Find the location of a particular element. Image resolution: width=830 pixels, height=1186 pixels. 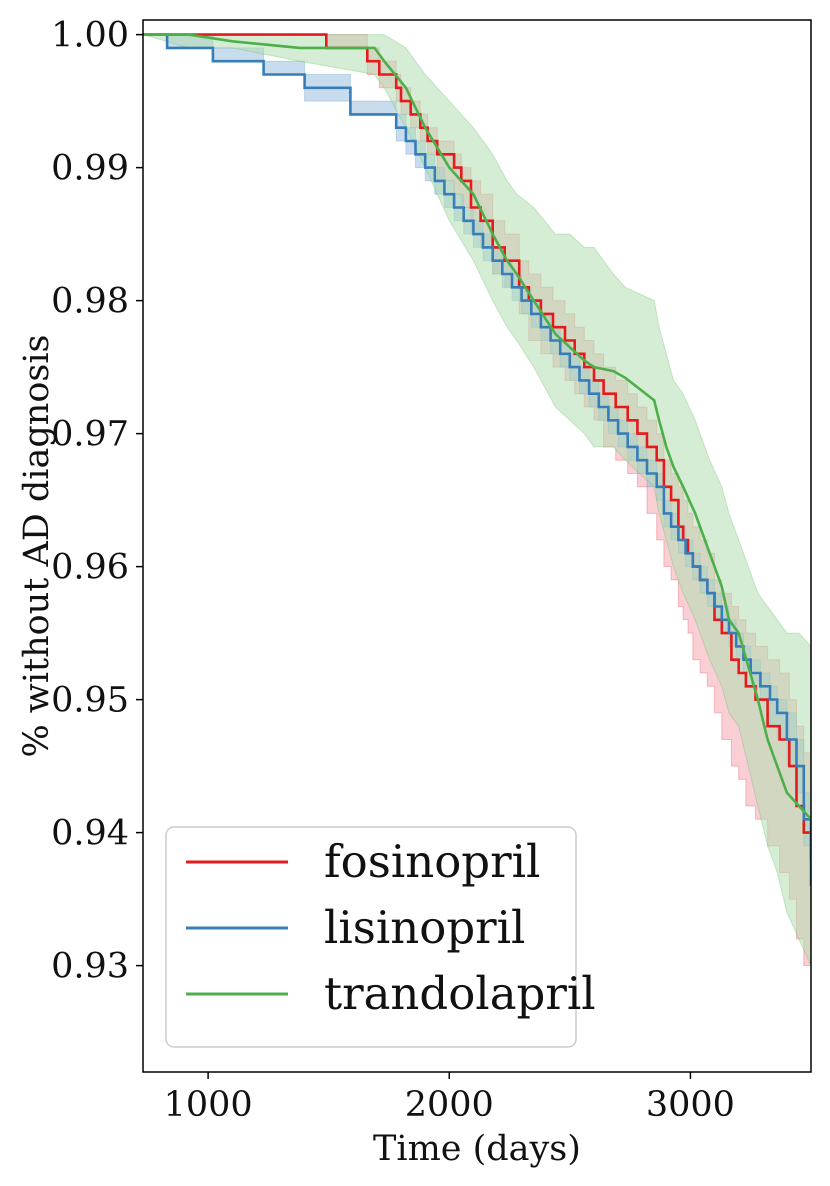

y-tick-label: 0.96 is located at coordinates (90, 568).